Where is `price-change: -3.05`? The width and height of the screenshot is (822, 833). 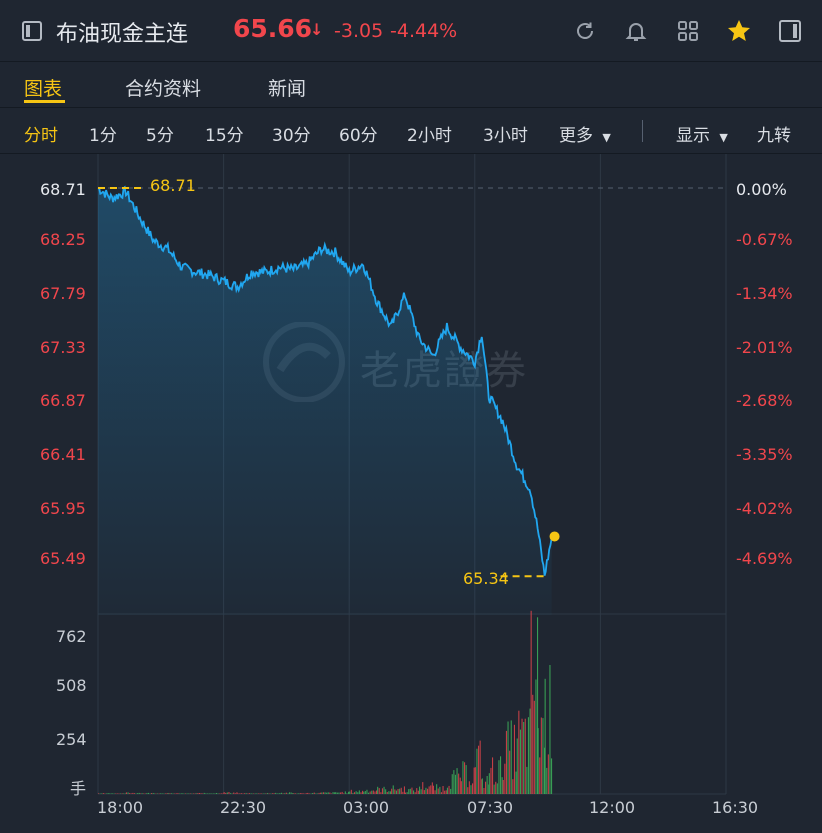
price-change: -3.05 is located at coordinates (359, 31).